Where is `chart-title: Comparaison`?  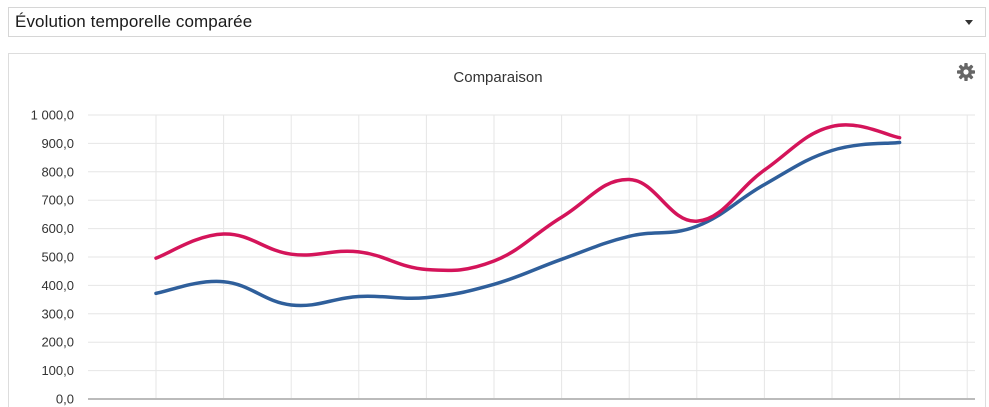 chart-title: Comparaison is located at coordinates (498, 77).